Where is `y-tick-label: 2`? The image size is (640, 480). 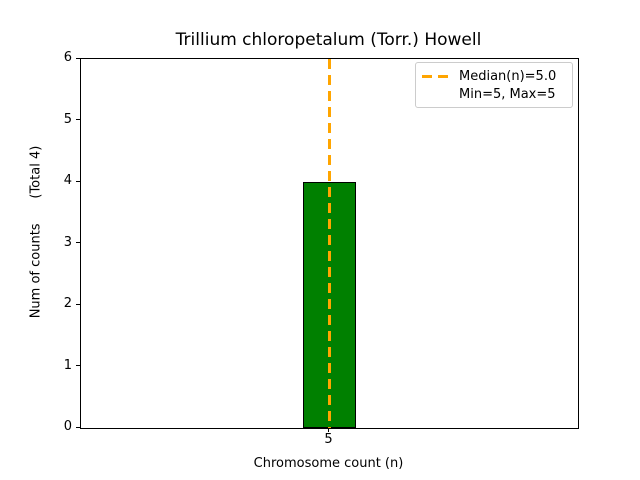
y-tick-label: 2 is located at coordinates (67, 303).